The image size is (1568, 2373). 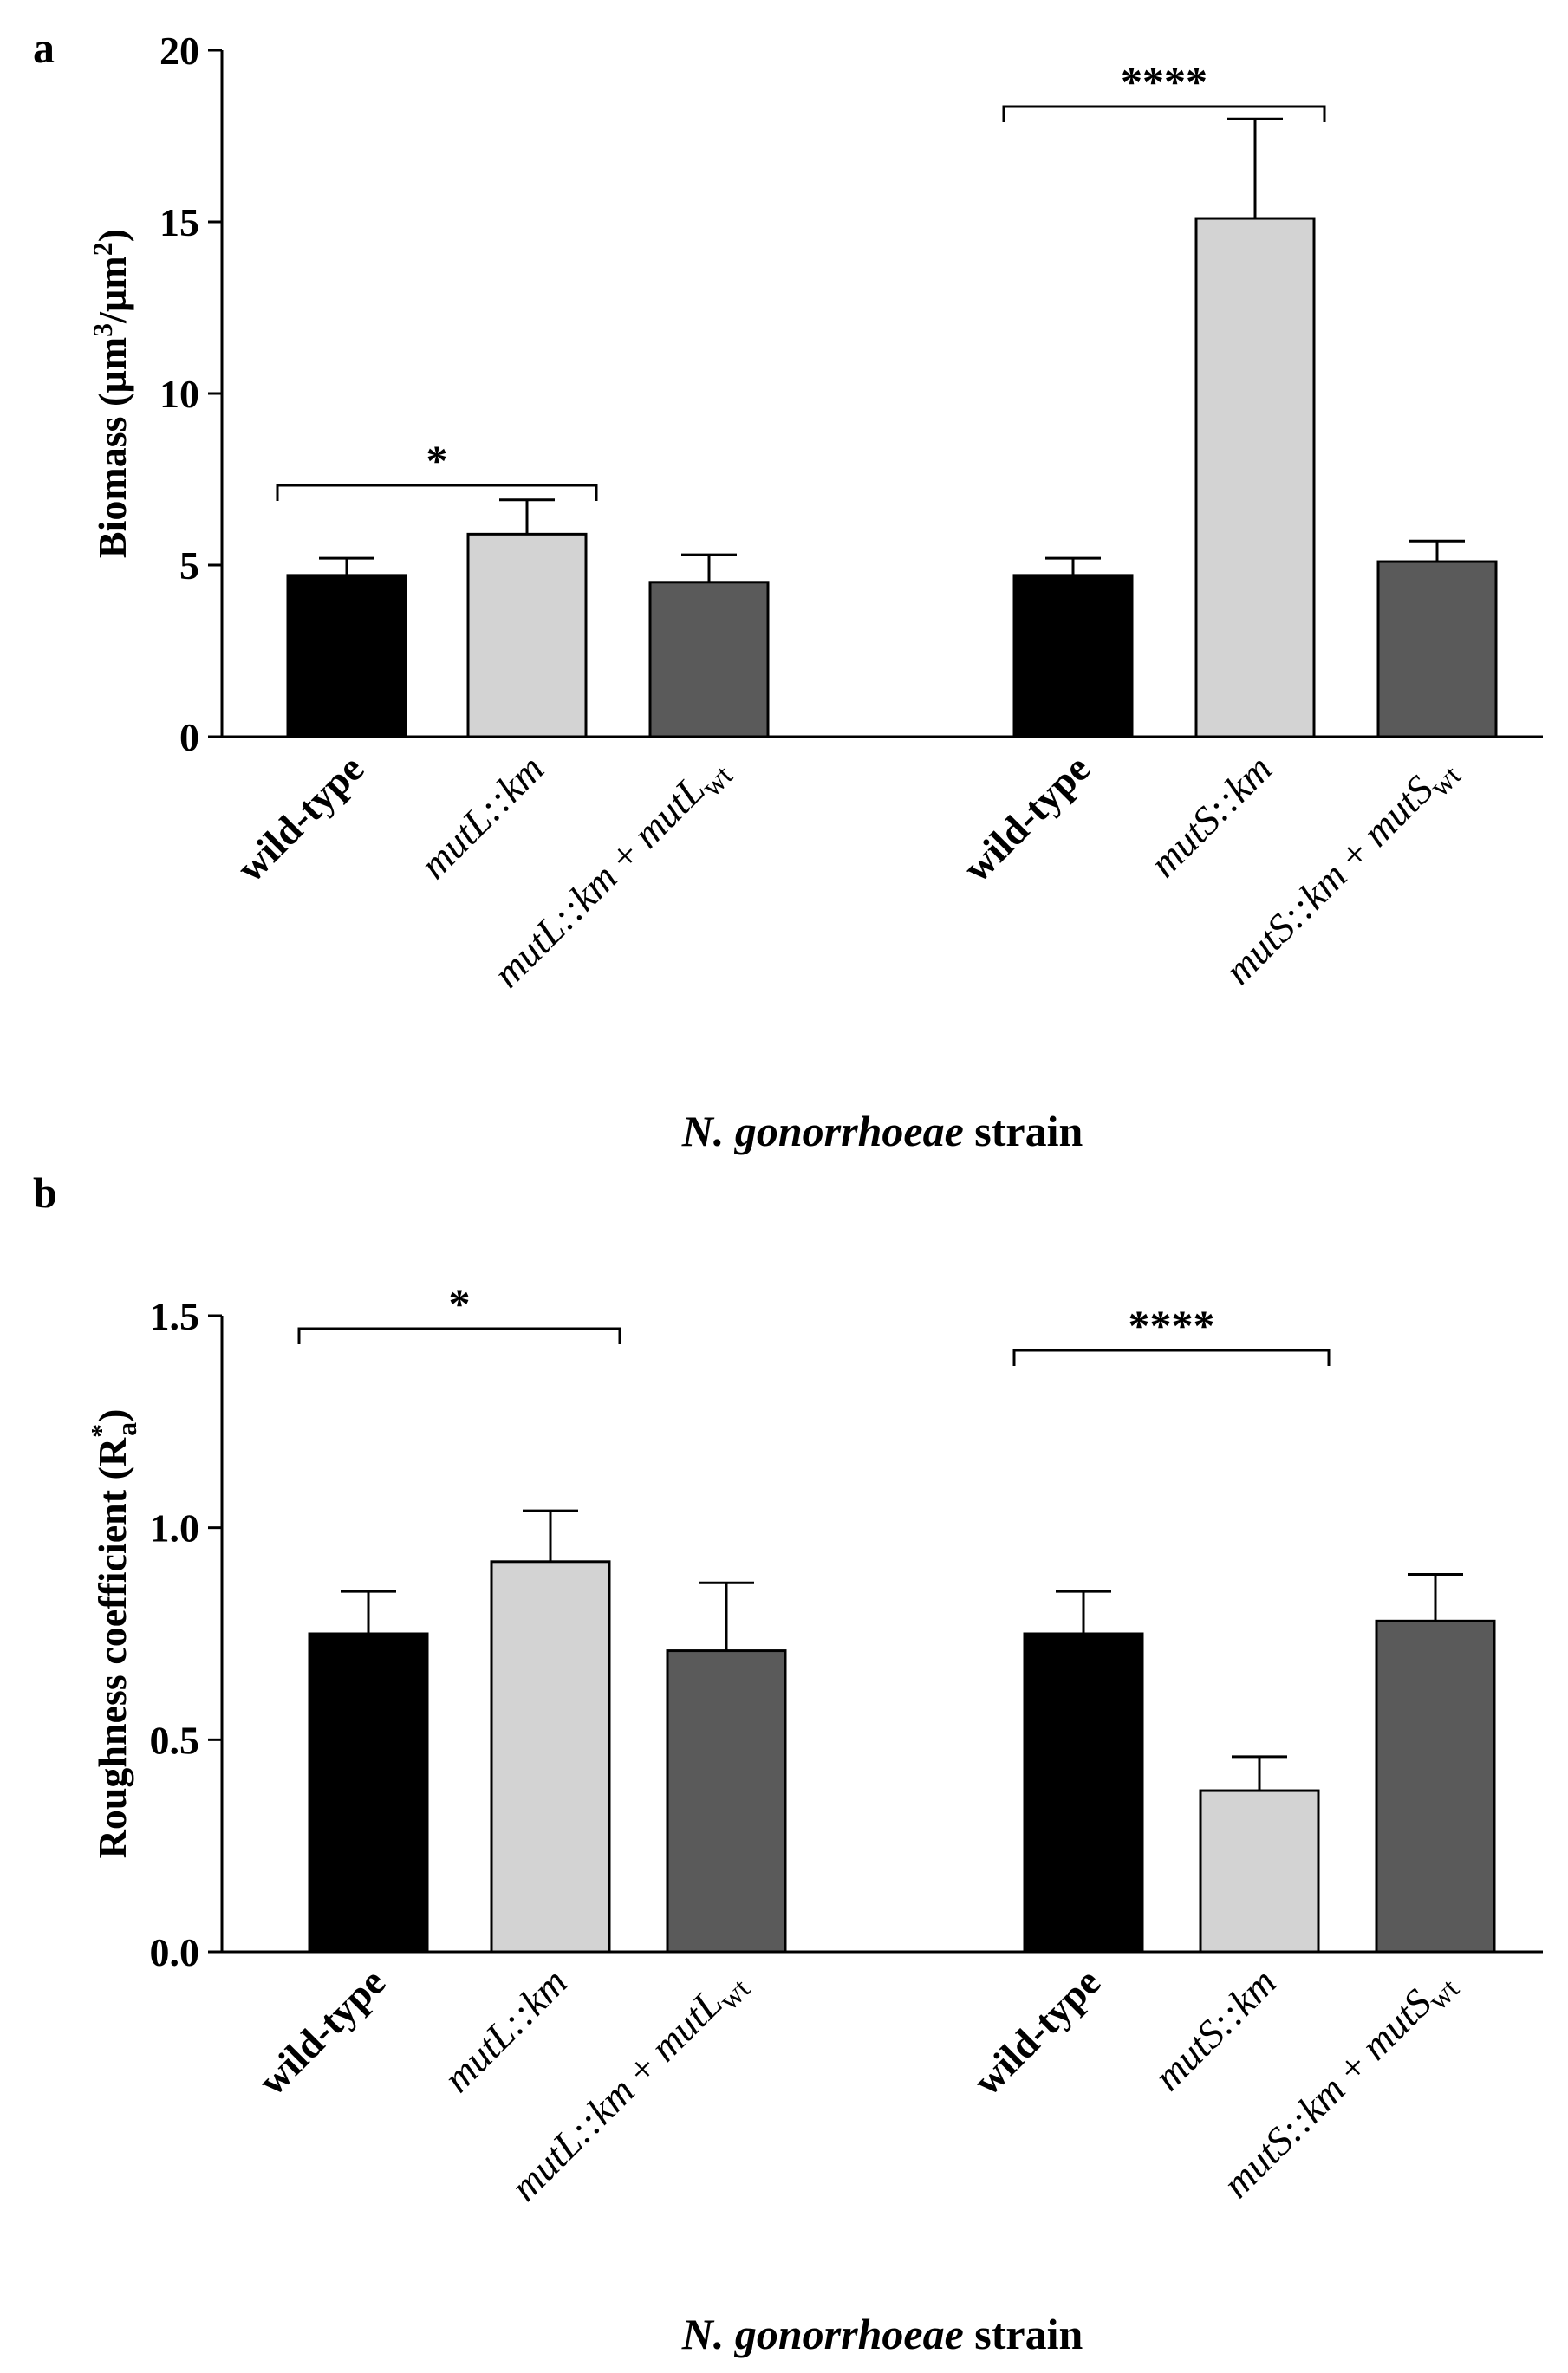 What do you see at coordinates (175, 1952) in the screenshot?
I see `y-tick-label: 0.0` at bounding box center [175, 1952].